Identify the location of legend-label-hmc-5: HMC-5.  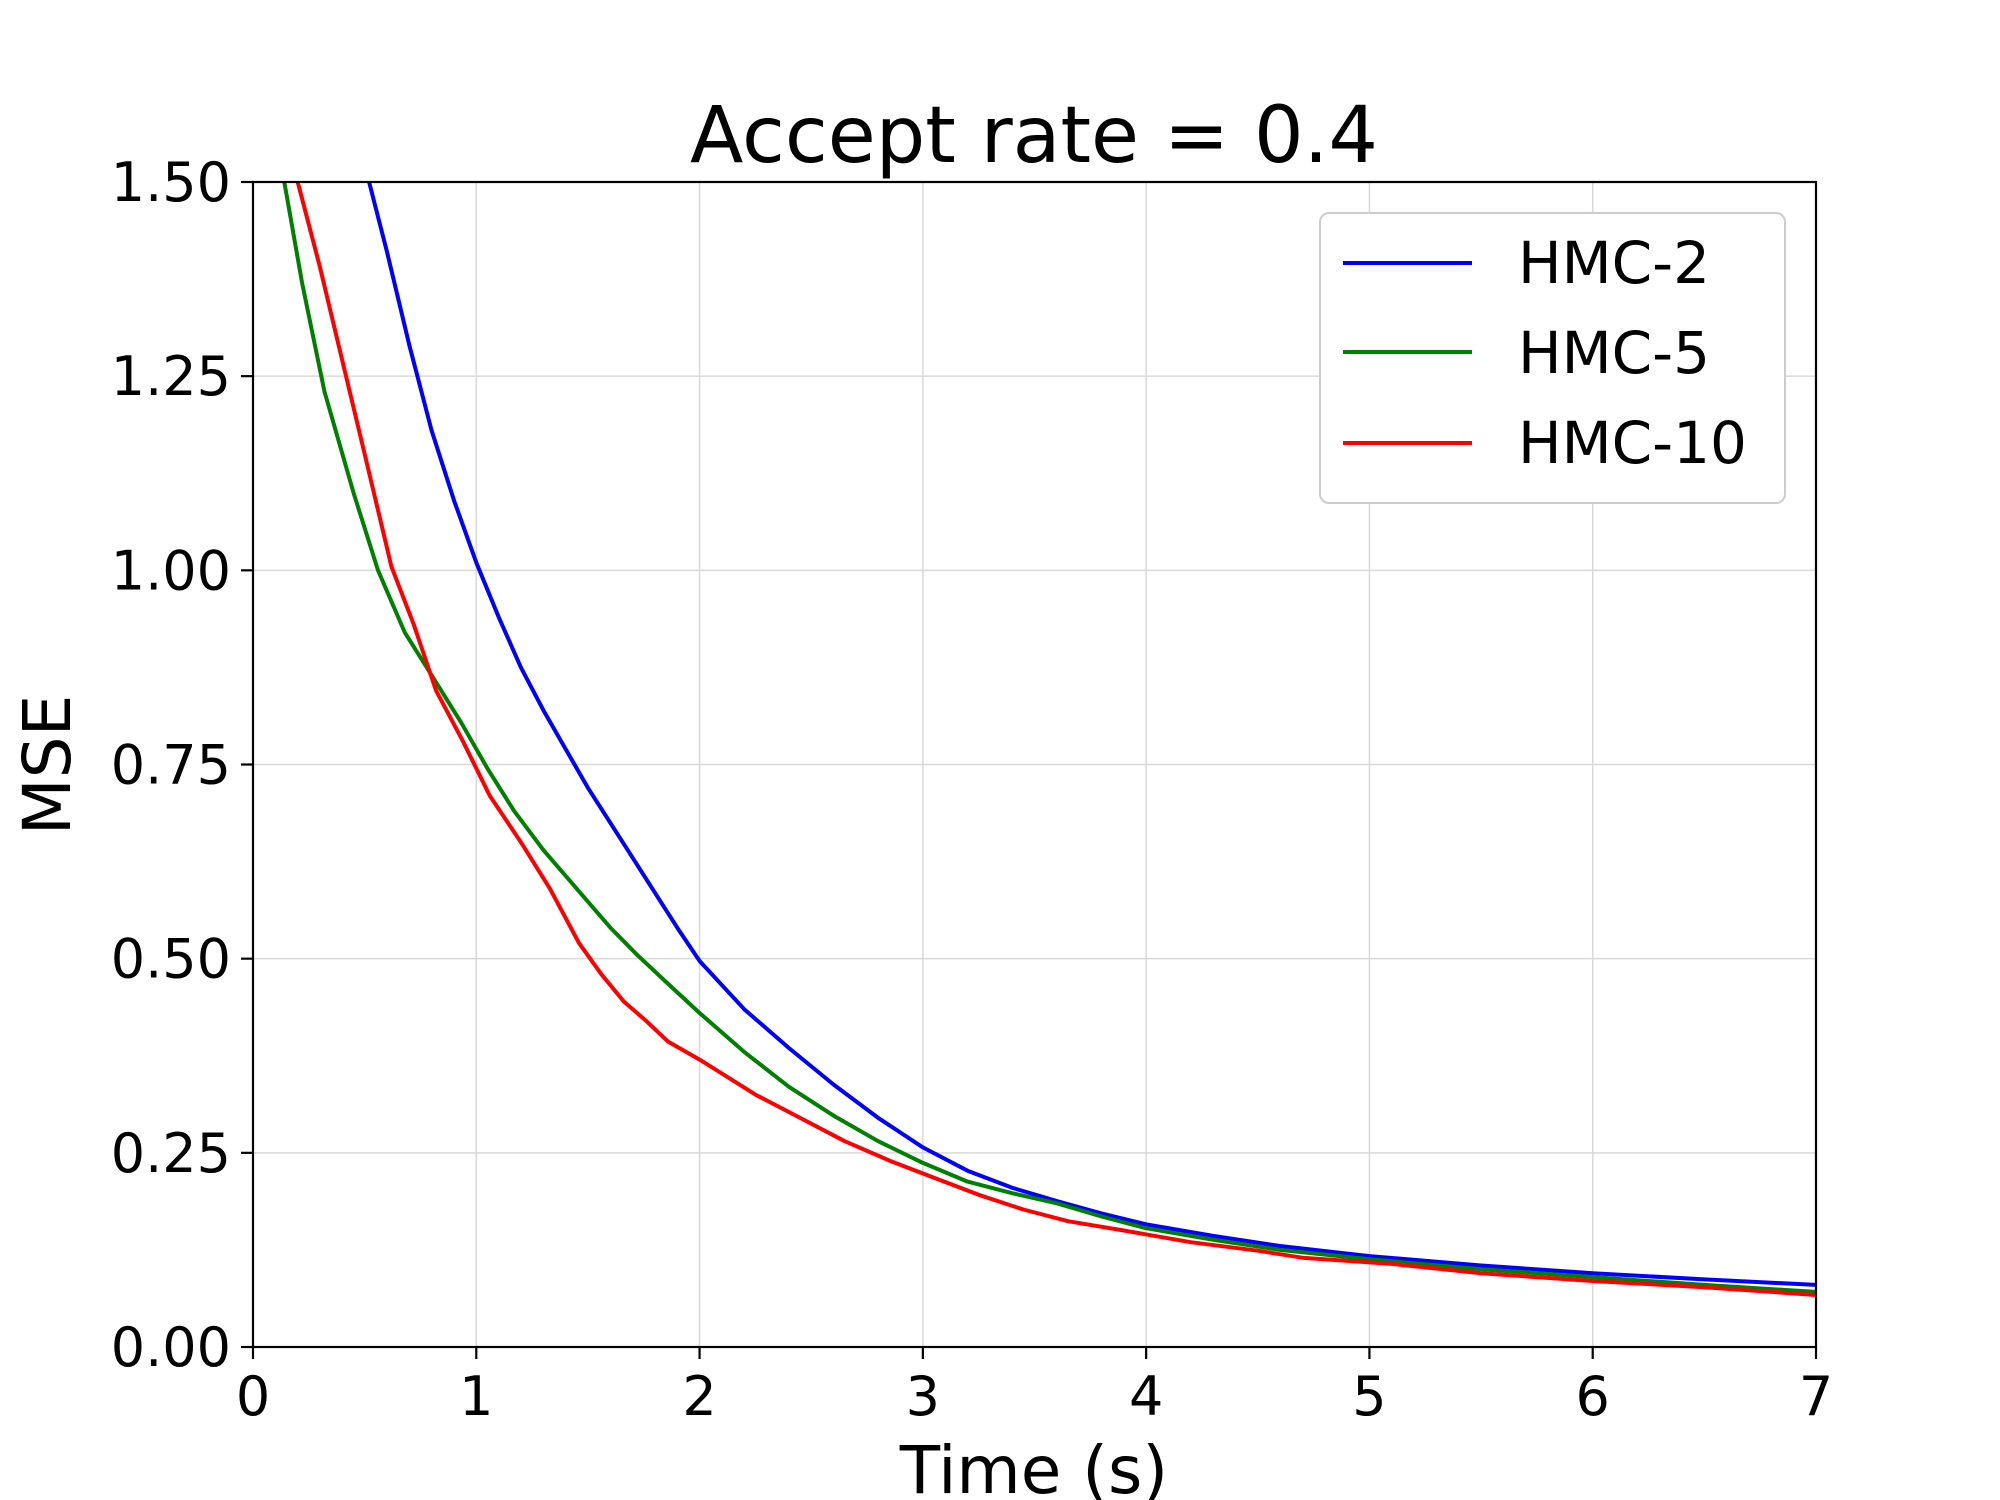
(1614, 353).